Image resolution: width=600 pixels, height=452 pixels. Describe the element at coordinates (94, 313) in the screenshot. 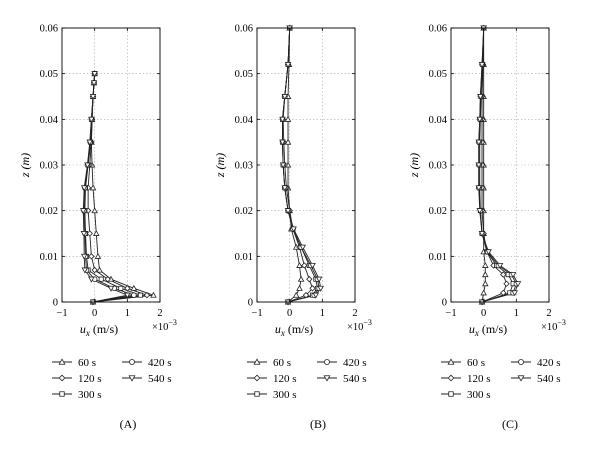

I see `x-tick-label: 0` at that location.